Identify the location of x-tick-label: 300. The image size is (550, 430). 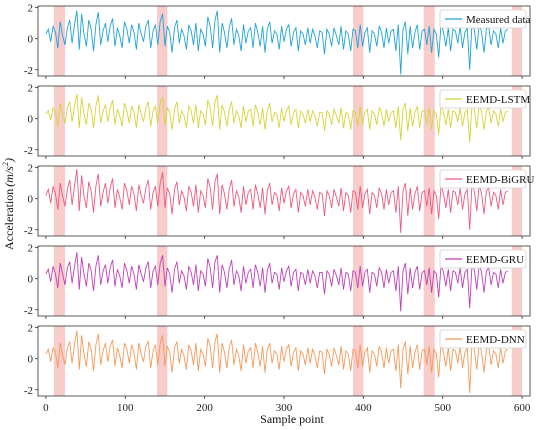
(284, 408).